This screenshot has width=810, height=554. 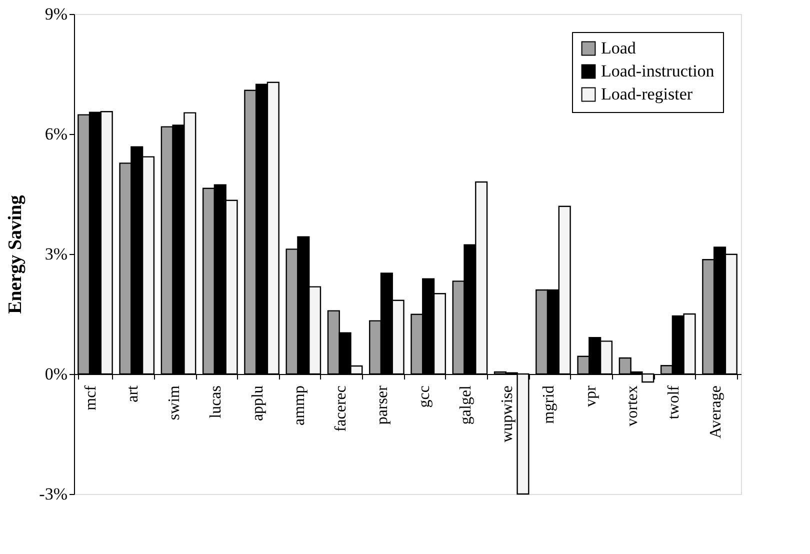 What do you see at coordinates (175, 402) in the screenshot?
I see `x-tick-label: swim` at bounding box center [175, 402].